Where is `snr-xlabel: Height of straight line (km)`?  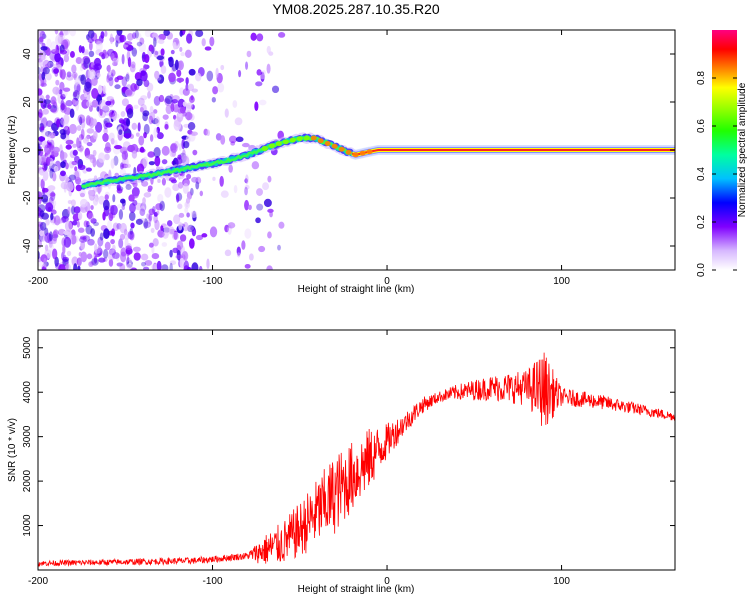
snr-xlabel: Height of straight line (km) is located at coordinates (356, 589).